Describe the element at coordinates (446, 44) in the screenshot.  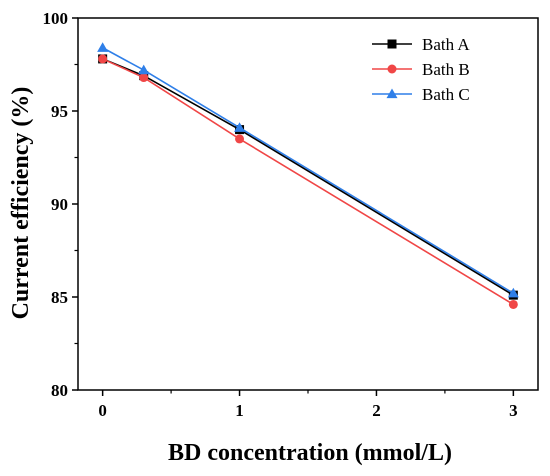
I see `legend-label: Bath A` at that location.